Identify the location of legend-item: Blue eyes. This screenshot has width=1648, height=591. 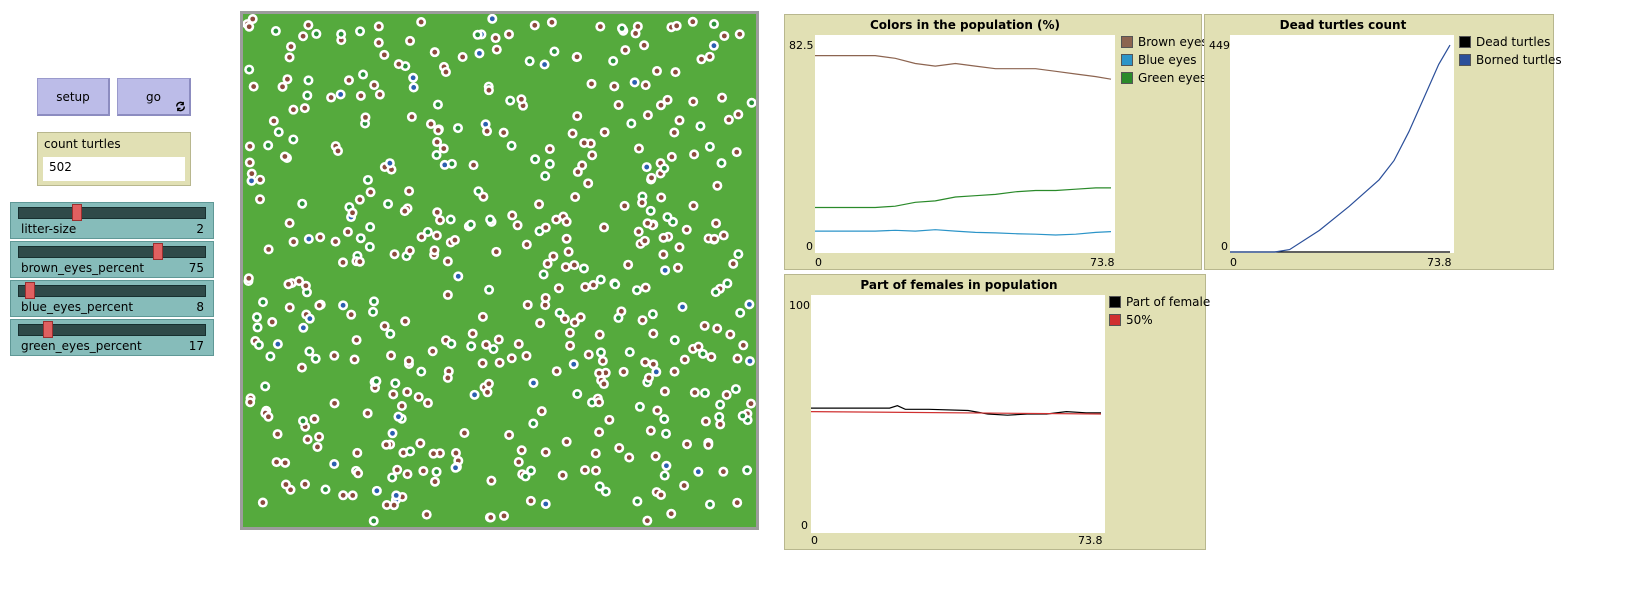
(1164, 60).